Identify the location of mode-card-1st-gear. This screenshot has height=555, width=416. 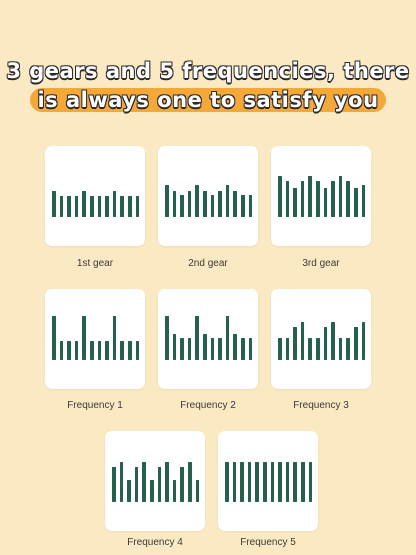
(95, 196).